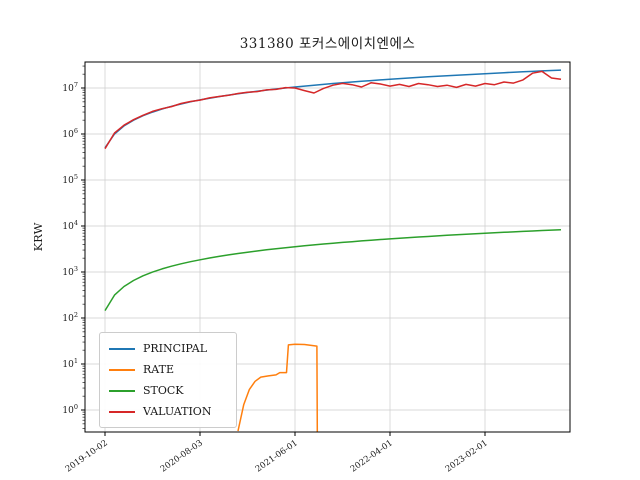  I want to click on svg-text: 10³, so click(70, 271).